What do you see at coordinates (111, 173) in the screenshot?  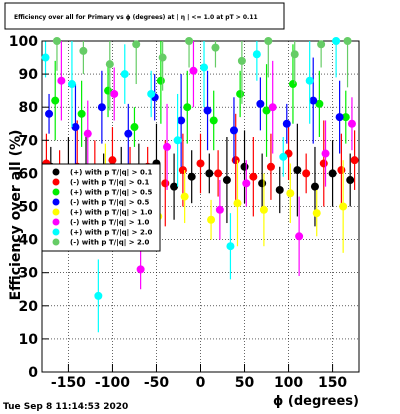 I see `legend-label: (+) with p T/|q| > 0.1` at bounding box center [111, 173].